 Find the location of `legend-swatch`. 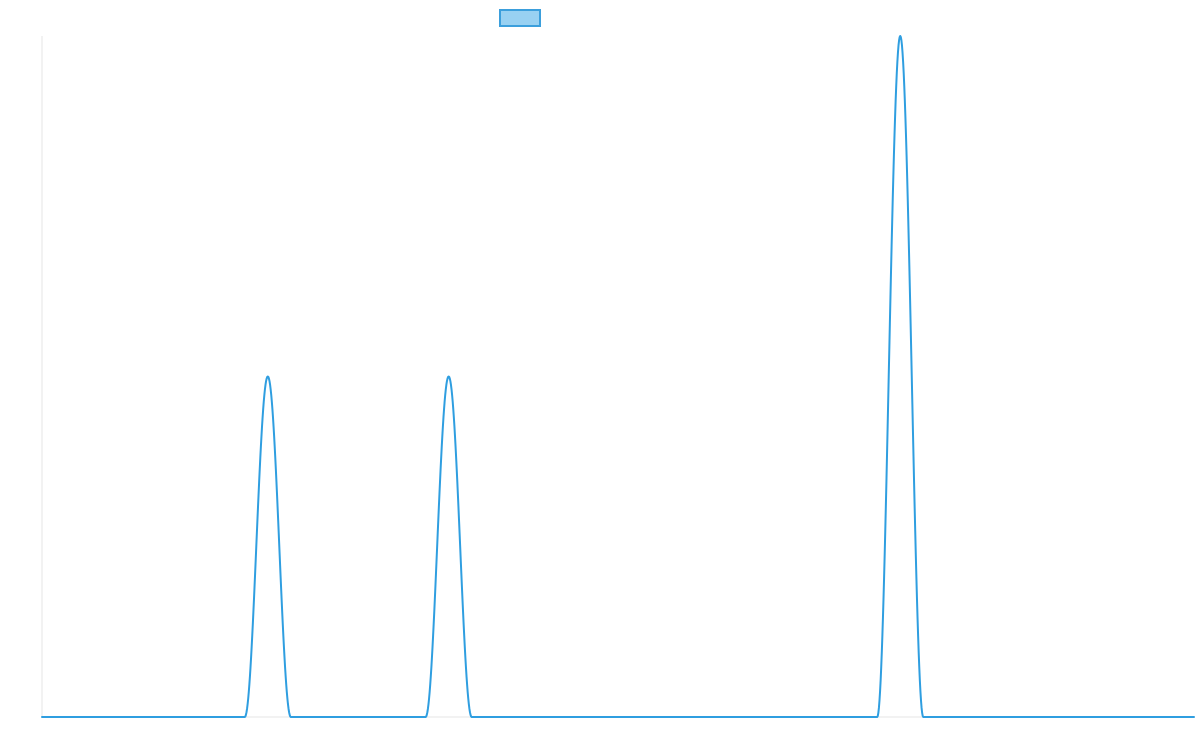

legend-swatch is located at coordinates (520, 18).